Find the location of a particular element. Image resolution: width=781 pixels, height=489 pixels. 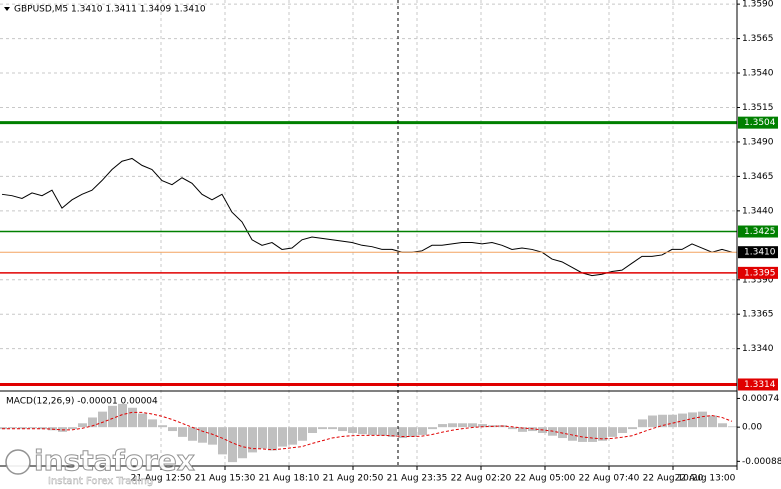

level-label: 1.3314 is located at coordinates (760, 385).